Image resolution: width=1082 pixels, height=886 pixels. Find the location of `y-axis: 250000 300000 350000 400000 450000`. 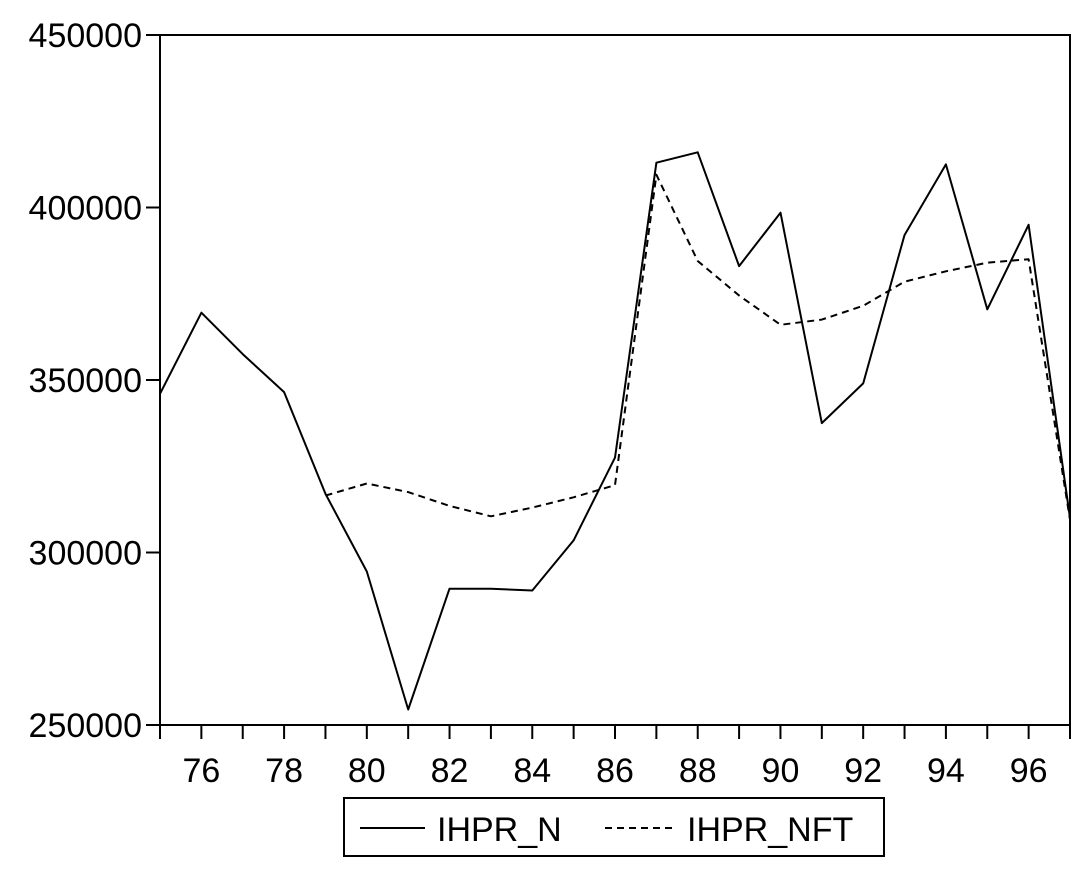

y-axis: 250000 300000 350000 400000 450000 is located at coordinates (94, 381).